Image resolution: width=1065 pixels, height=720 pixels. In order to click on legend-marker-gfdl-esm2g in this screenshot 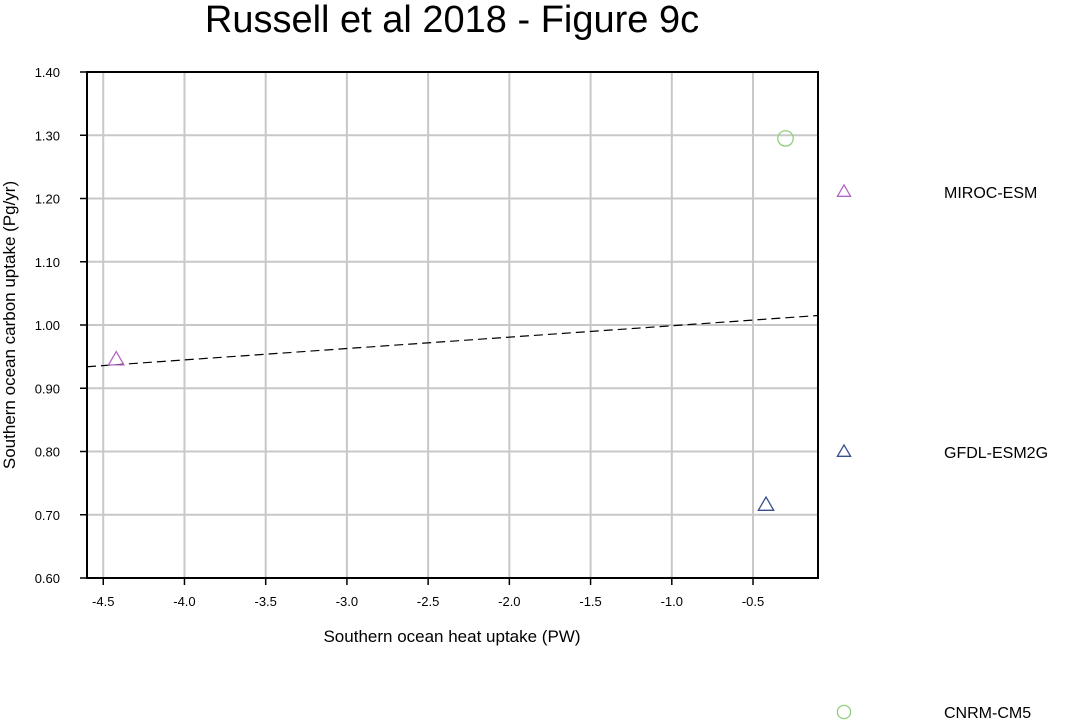, I will do `click(844, 450)`.